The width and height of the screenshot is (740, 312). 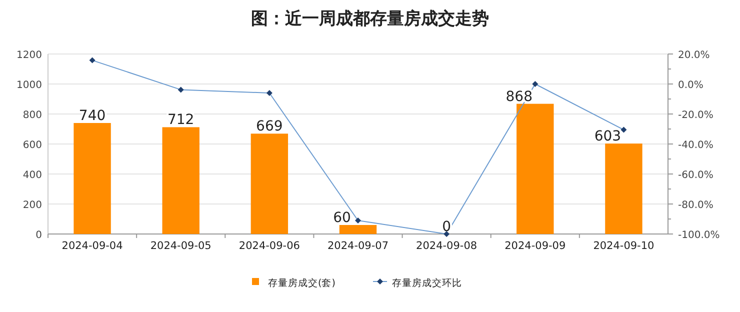 What do you see at coordinates (181, 246) in the screenshot?
I see `x-tick-label: 2024-09-05` at bounding box center [181, 246].